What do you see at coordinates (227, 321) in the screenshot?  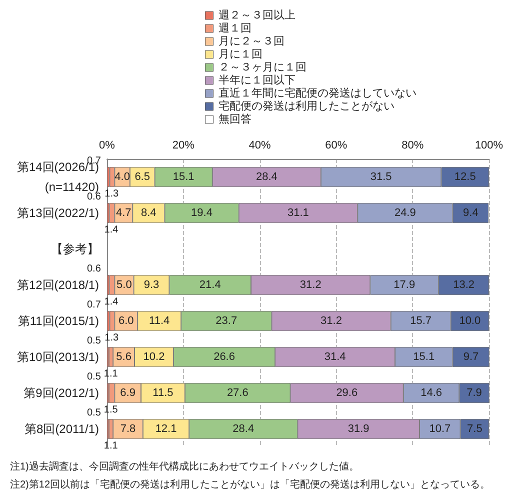 I see `data-label: 23.7` at bounding box center [227, 321].